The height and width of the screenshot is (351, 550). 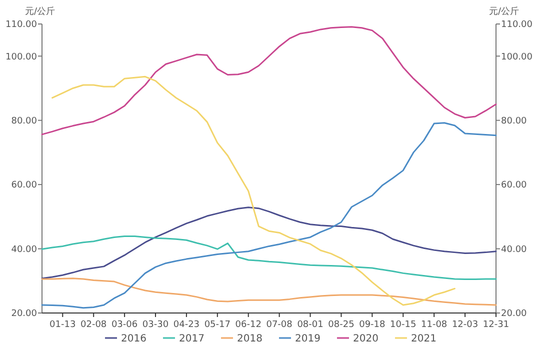 I want to click on y2-tick-label: 60.00, so click(x=514, y=185).